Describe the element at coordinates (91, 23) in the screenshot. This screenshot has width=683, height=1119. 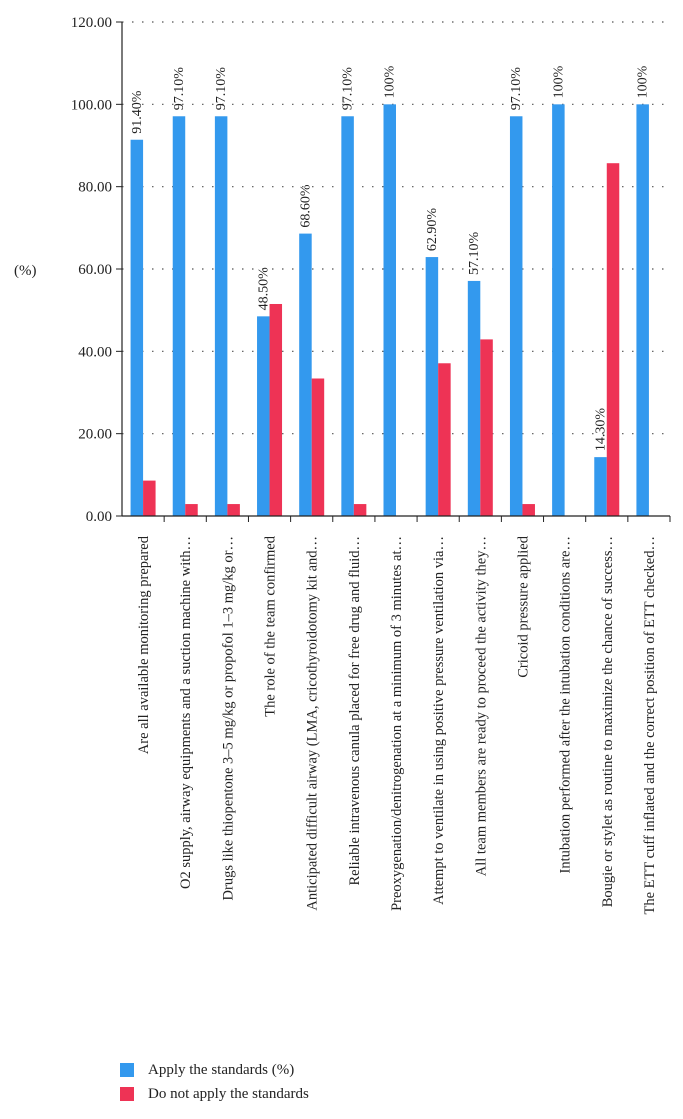
I see `y-tick-label: 120.00` at that location.